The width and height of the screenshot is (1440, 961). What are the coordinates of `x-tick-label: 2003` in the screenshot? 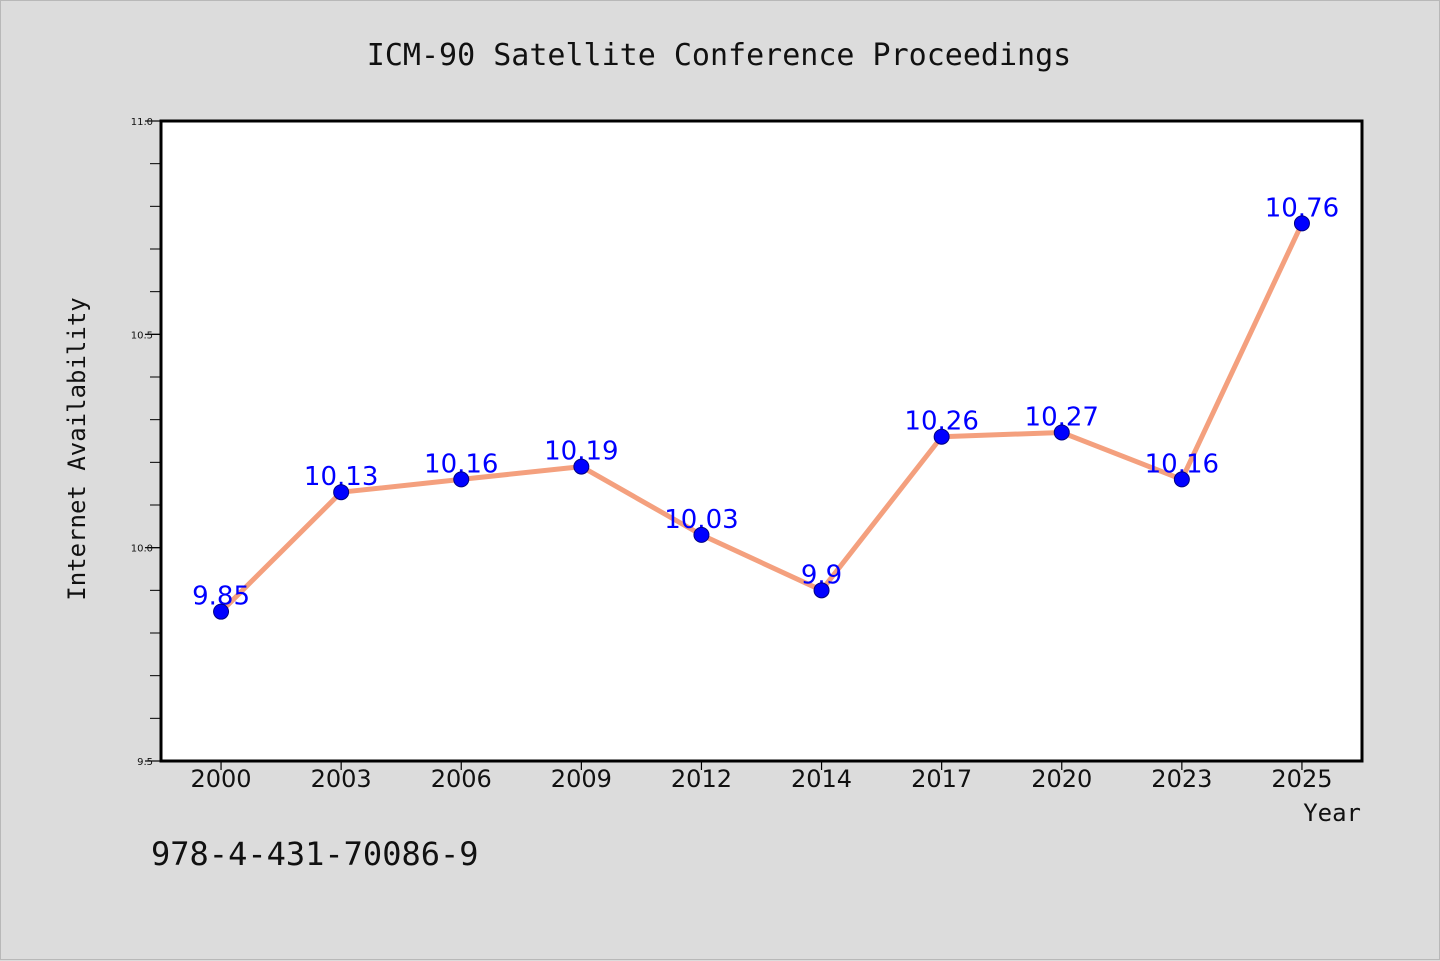 It's located at (341, 779).